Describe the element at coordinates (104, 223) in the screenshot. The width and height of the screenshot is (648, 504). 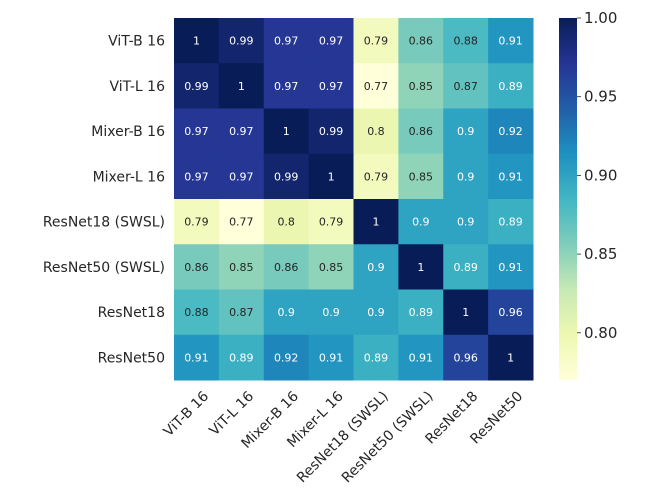
I see `y-tick-label: ResNet18 (SWSL)` at that location.